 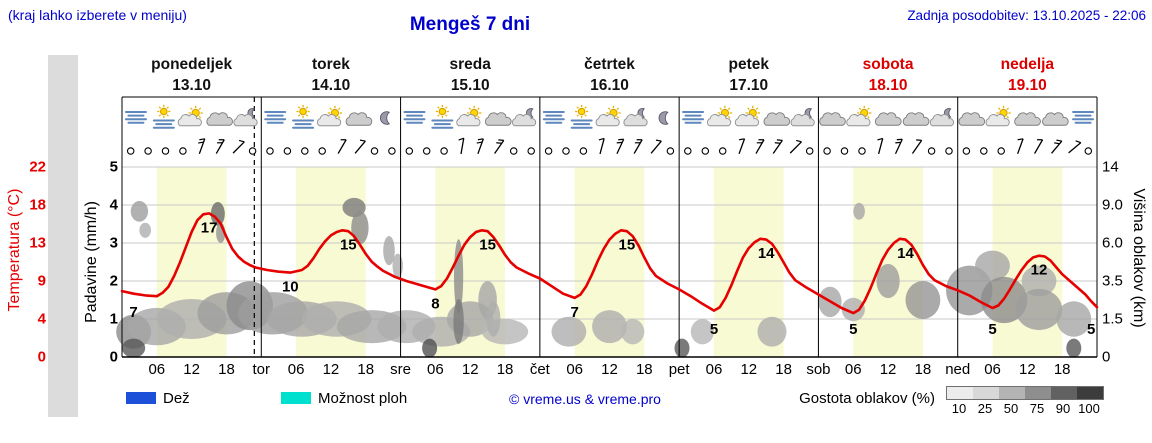 What do you see at coordinates (63, 236) in the screenshot?
I see `temperature-scale-strip` at bounding box center [63, 236].